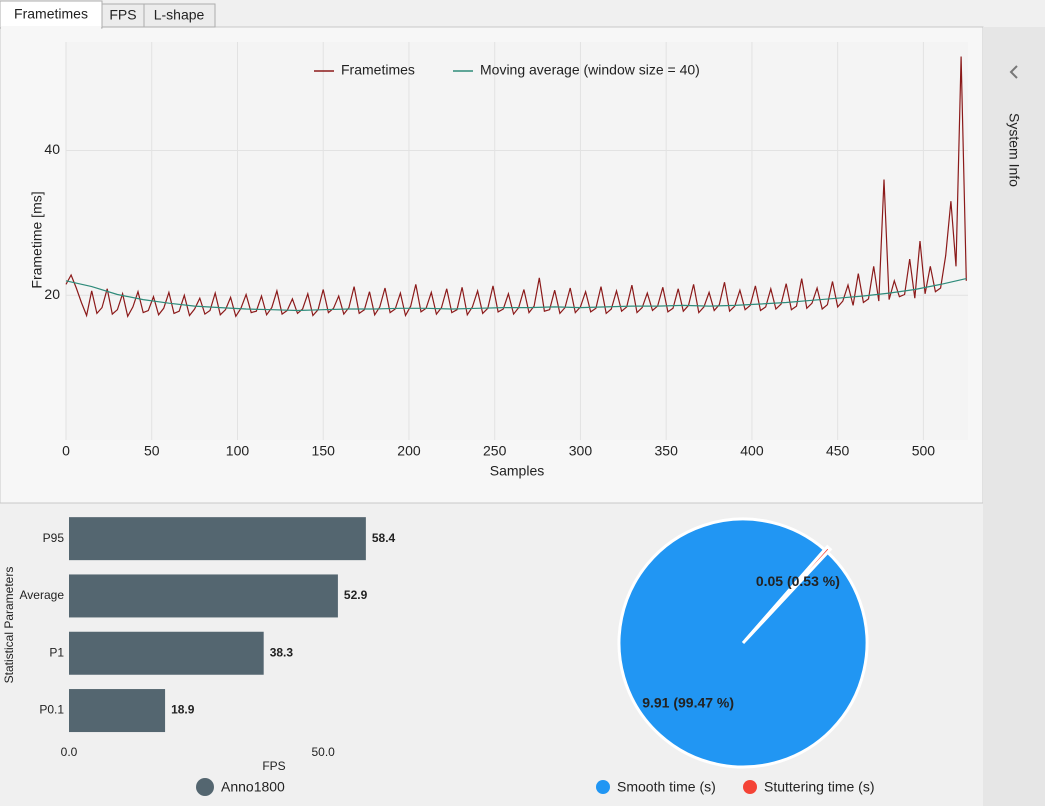  Describe the element at coordinates (52, 294) in the screenshot. I see `y-tick-label: 20` at that location.